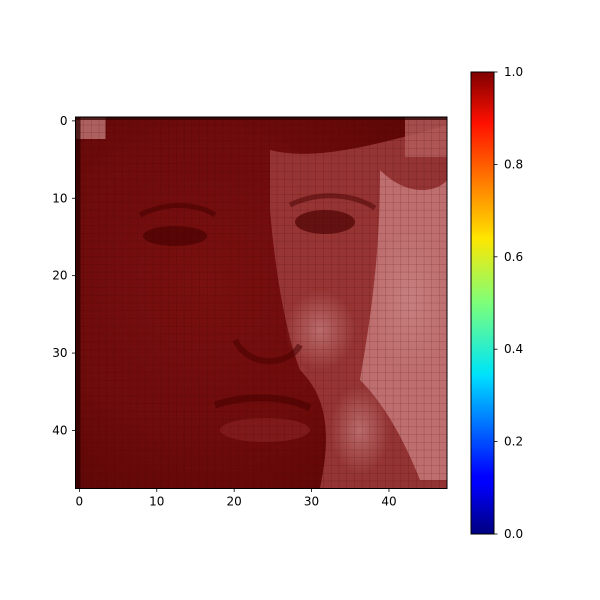  I want to click on x-tick-label: 10, so click(156, 502).